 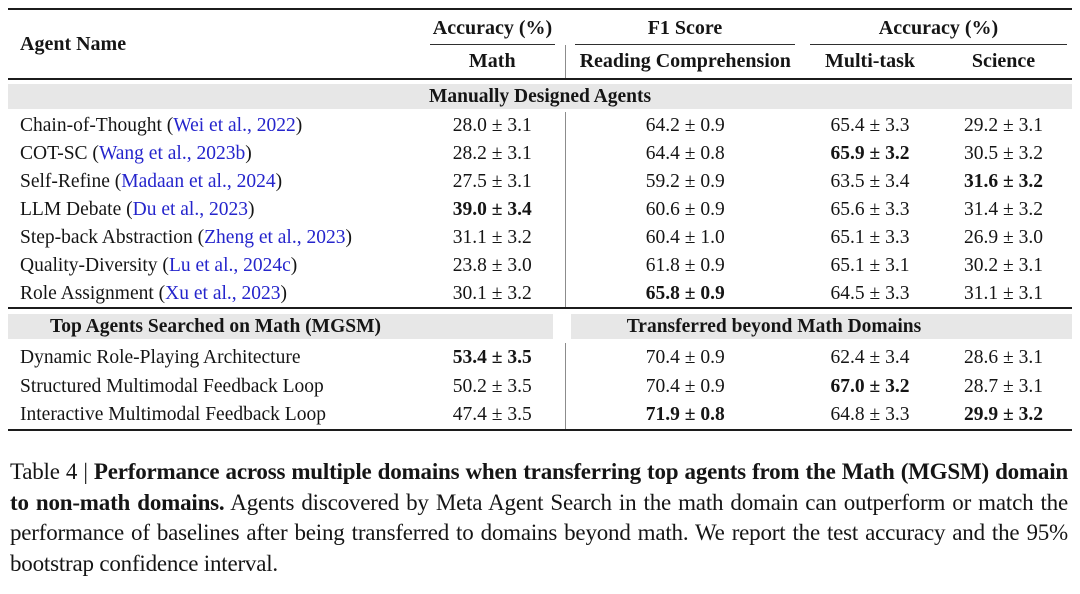 I want to click on header-f1-group: F1 Score, so click(x=685, y=27).